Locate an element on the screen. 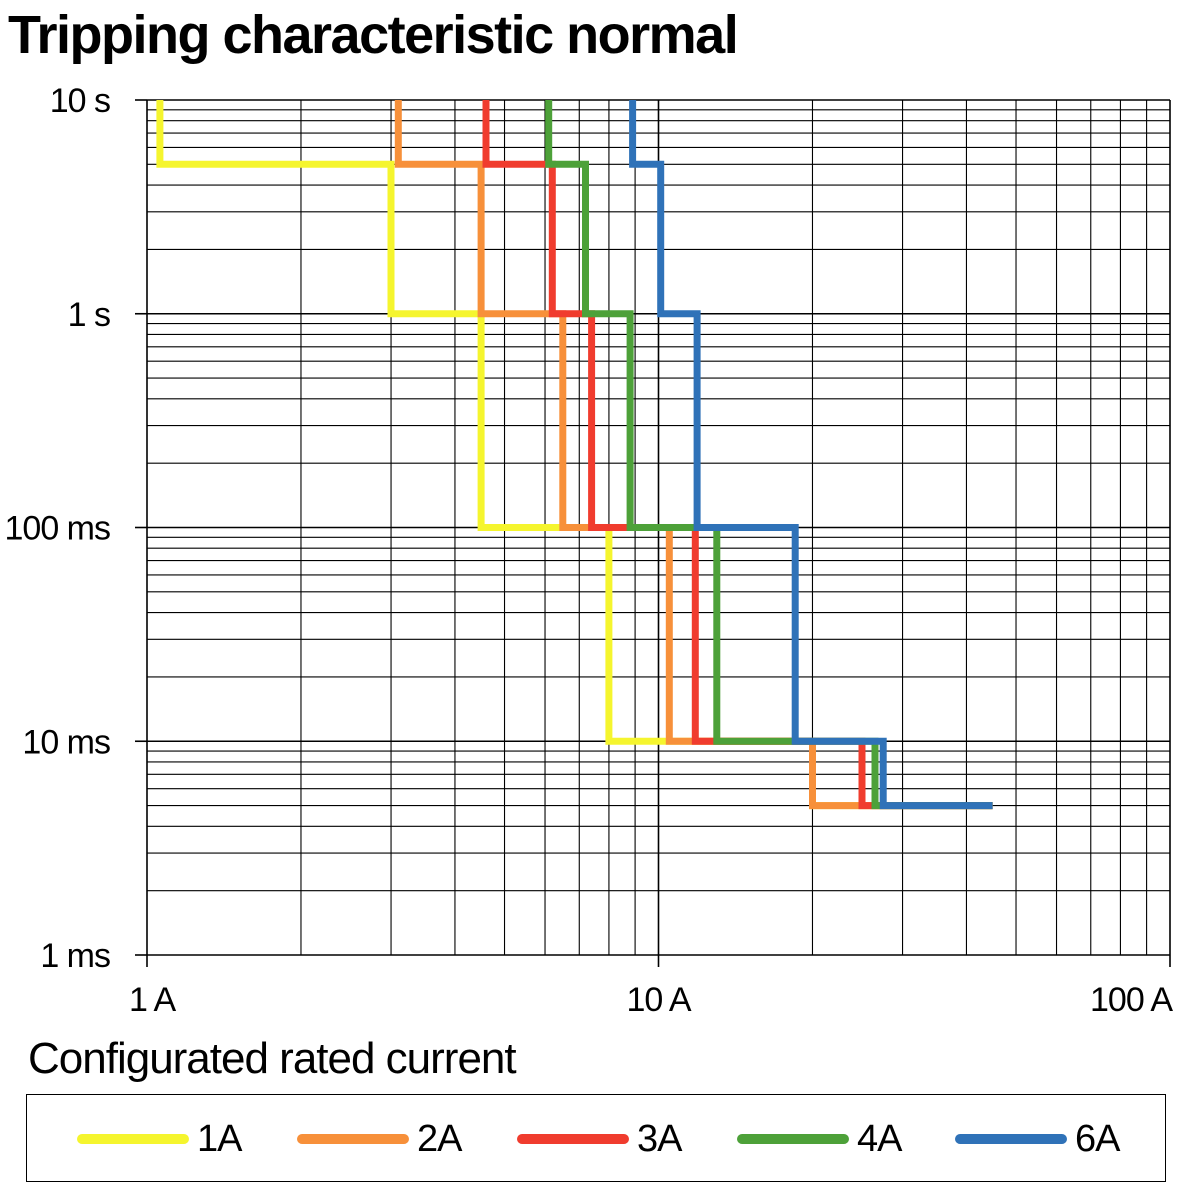 This screenshot has height=1200, width=1200. legend-label: 1A is located at coordinates (219, 1138).